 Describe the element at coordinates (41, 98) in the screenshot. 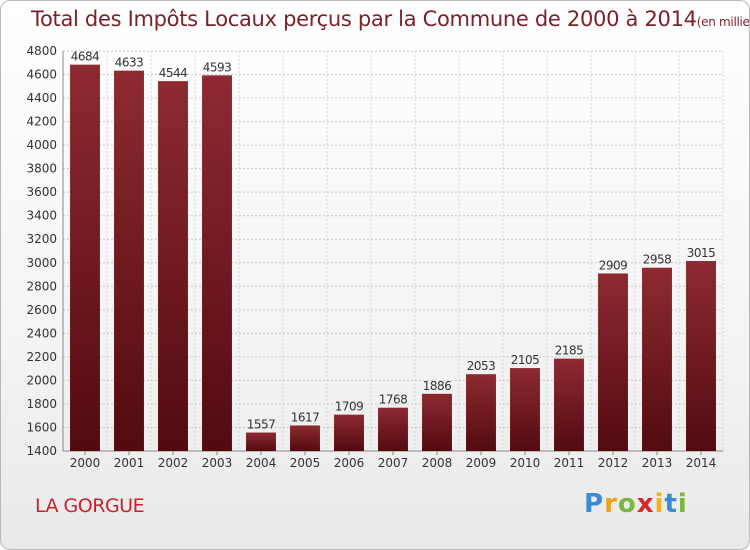

I see `y-tick-label: 4400` at that location.